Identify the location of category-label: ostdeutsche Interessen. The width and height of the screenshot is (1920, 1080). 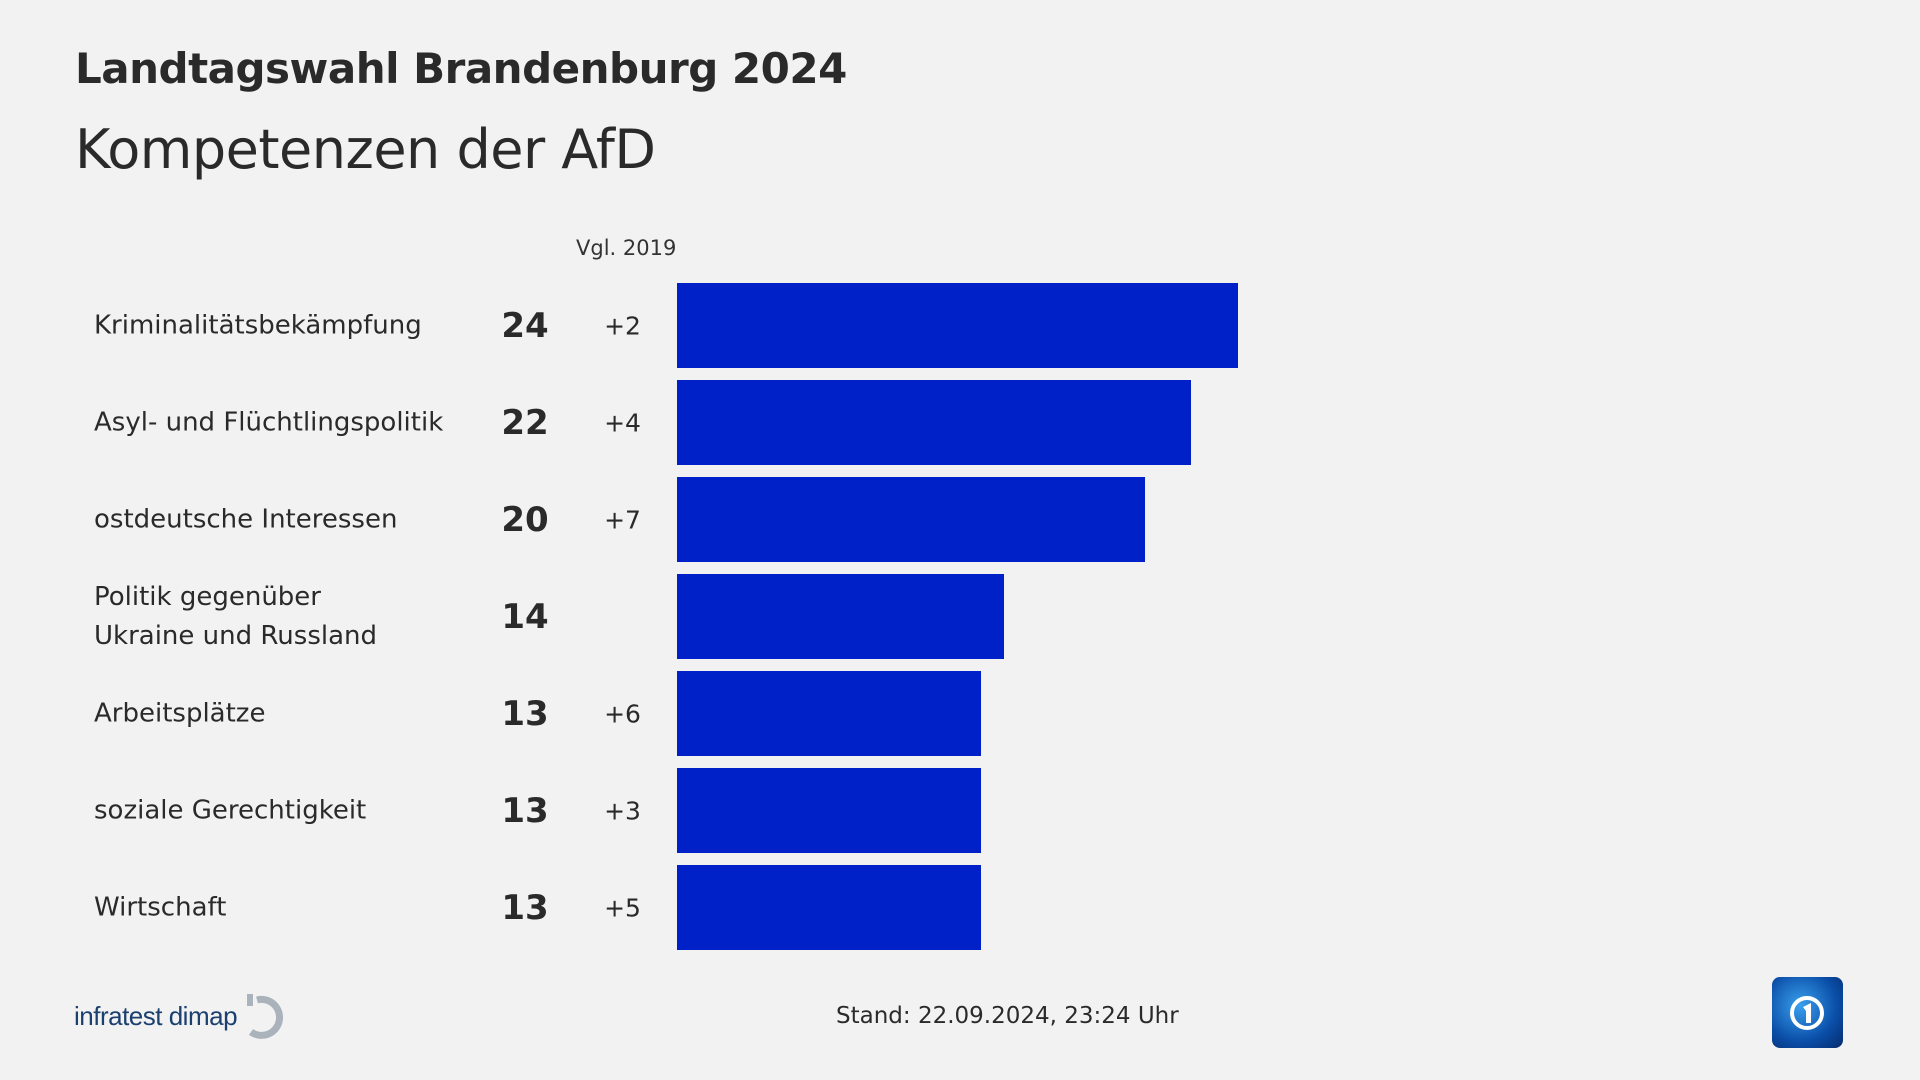
(246, 519).